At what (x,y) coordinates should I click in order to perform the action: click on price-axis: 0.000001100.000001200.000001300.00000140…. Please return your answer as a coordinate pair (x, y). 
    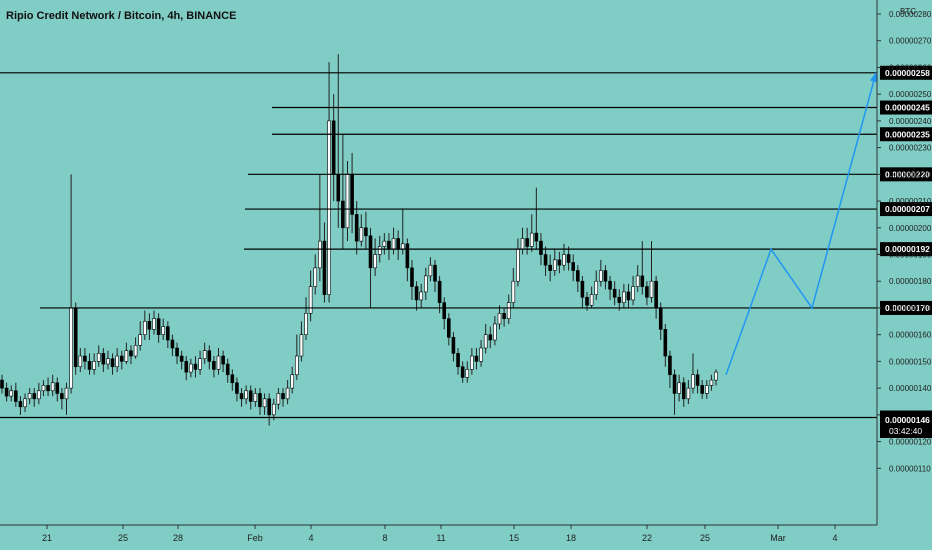
    Looking at the image, I should click on (904, 241).